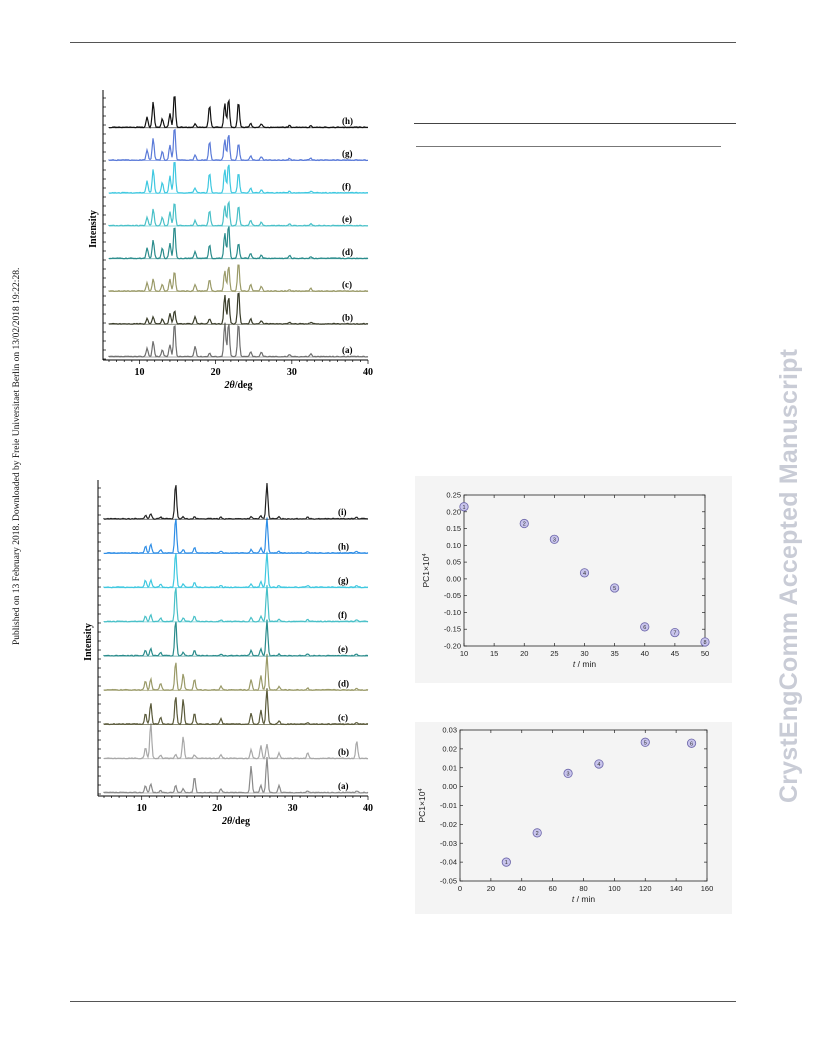 The image size is (816, 1056). Describe the element at coordinates (494, 653) in the screenshot. I see `x-tick-label: 15` at that location.